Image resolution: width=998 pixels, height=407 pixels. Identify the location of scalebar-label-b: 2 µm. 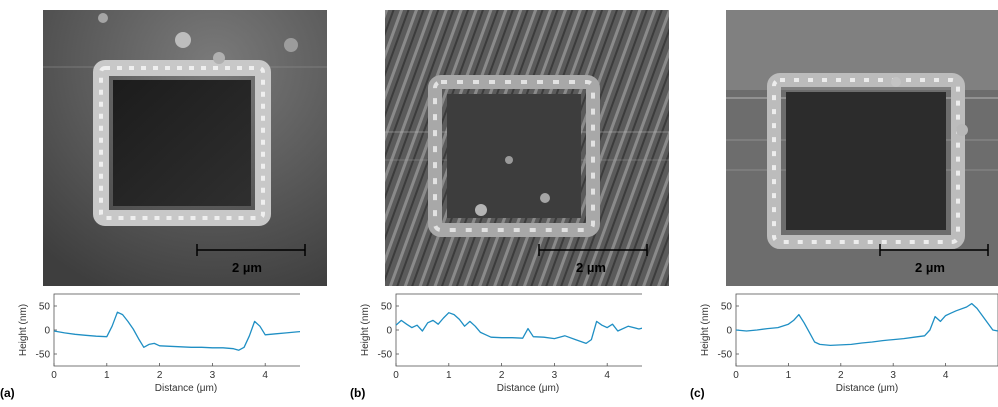
(591, 267).